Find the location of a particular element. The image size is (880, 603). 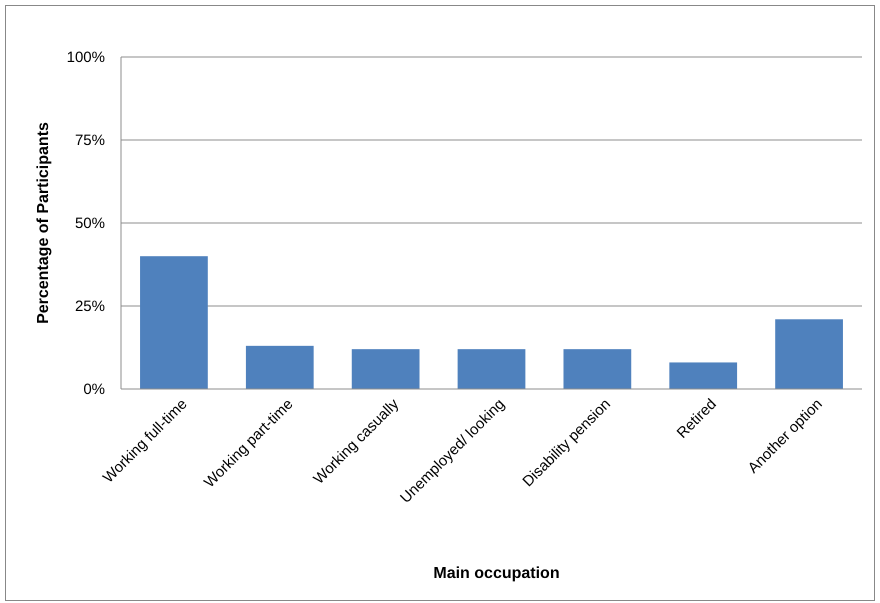

y-tick-label: 100% is located at coordinates (85, 57).